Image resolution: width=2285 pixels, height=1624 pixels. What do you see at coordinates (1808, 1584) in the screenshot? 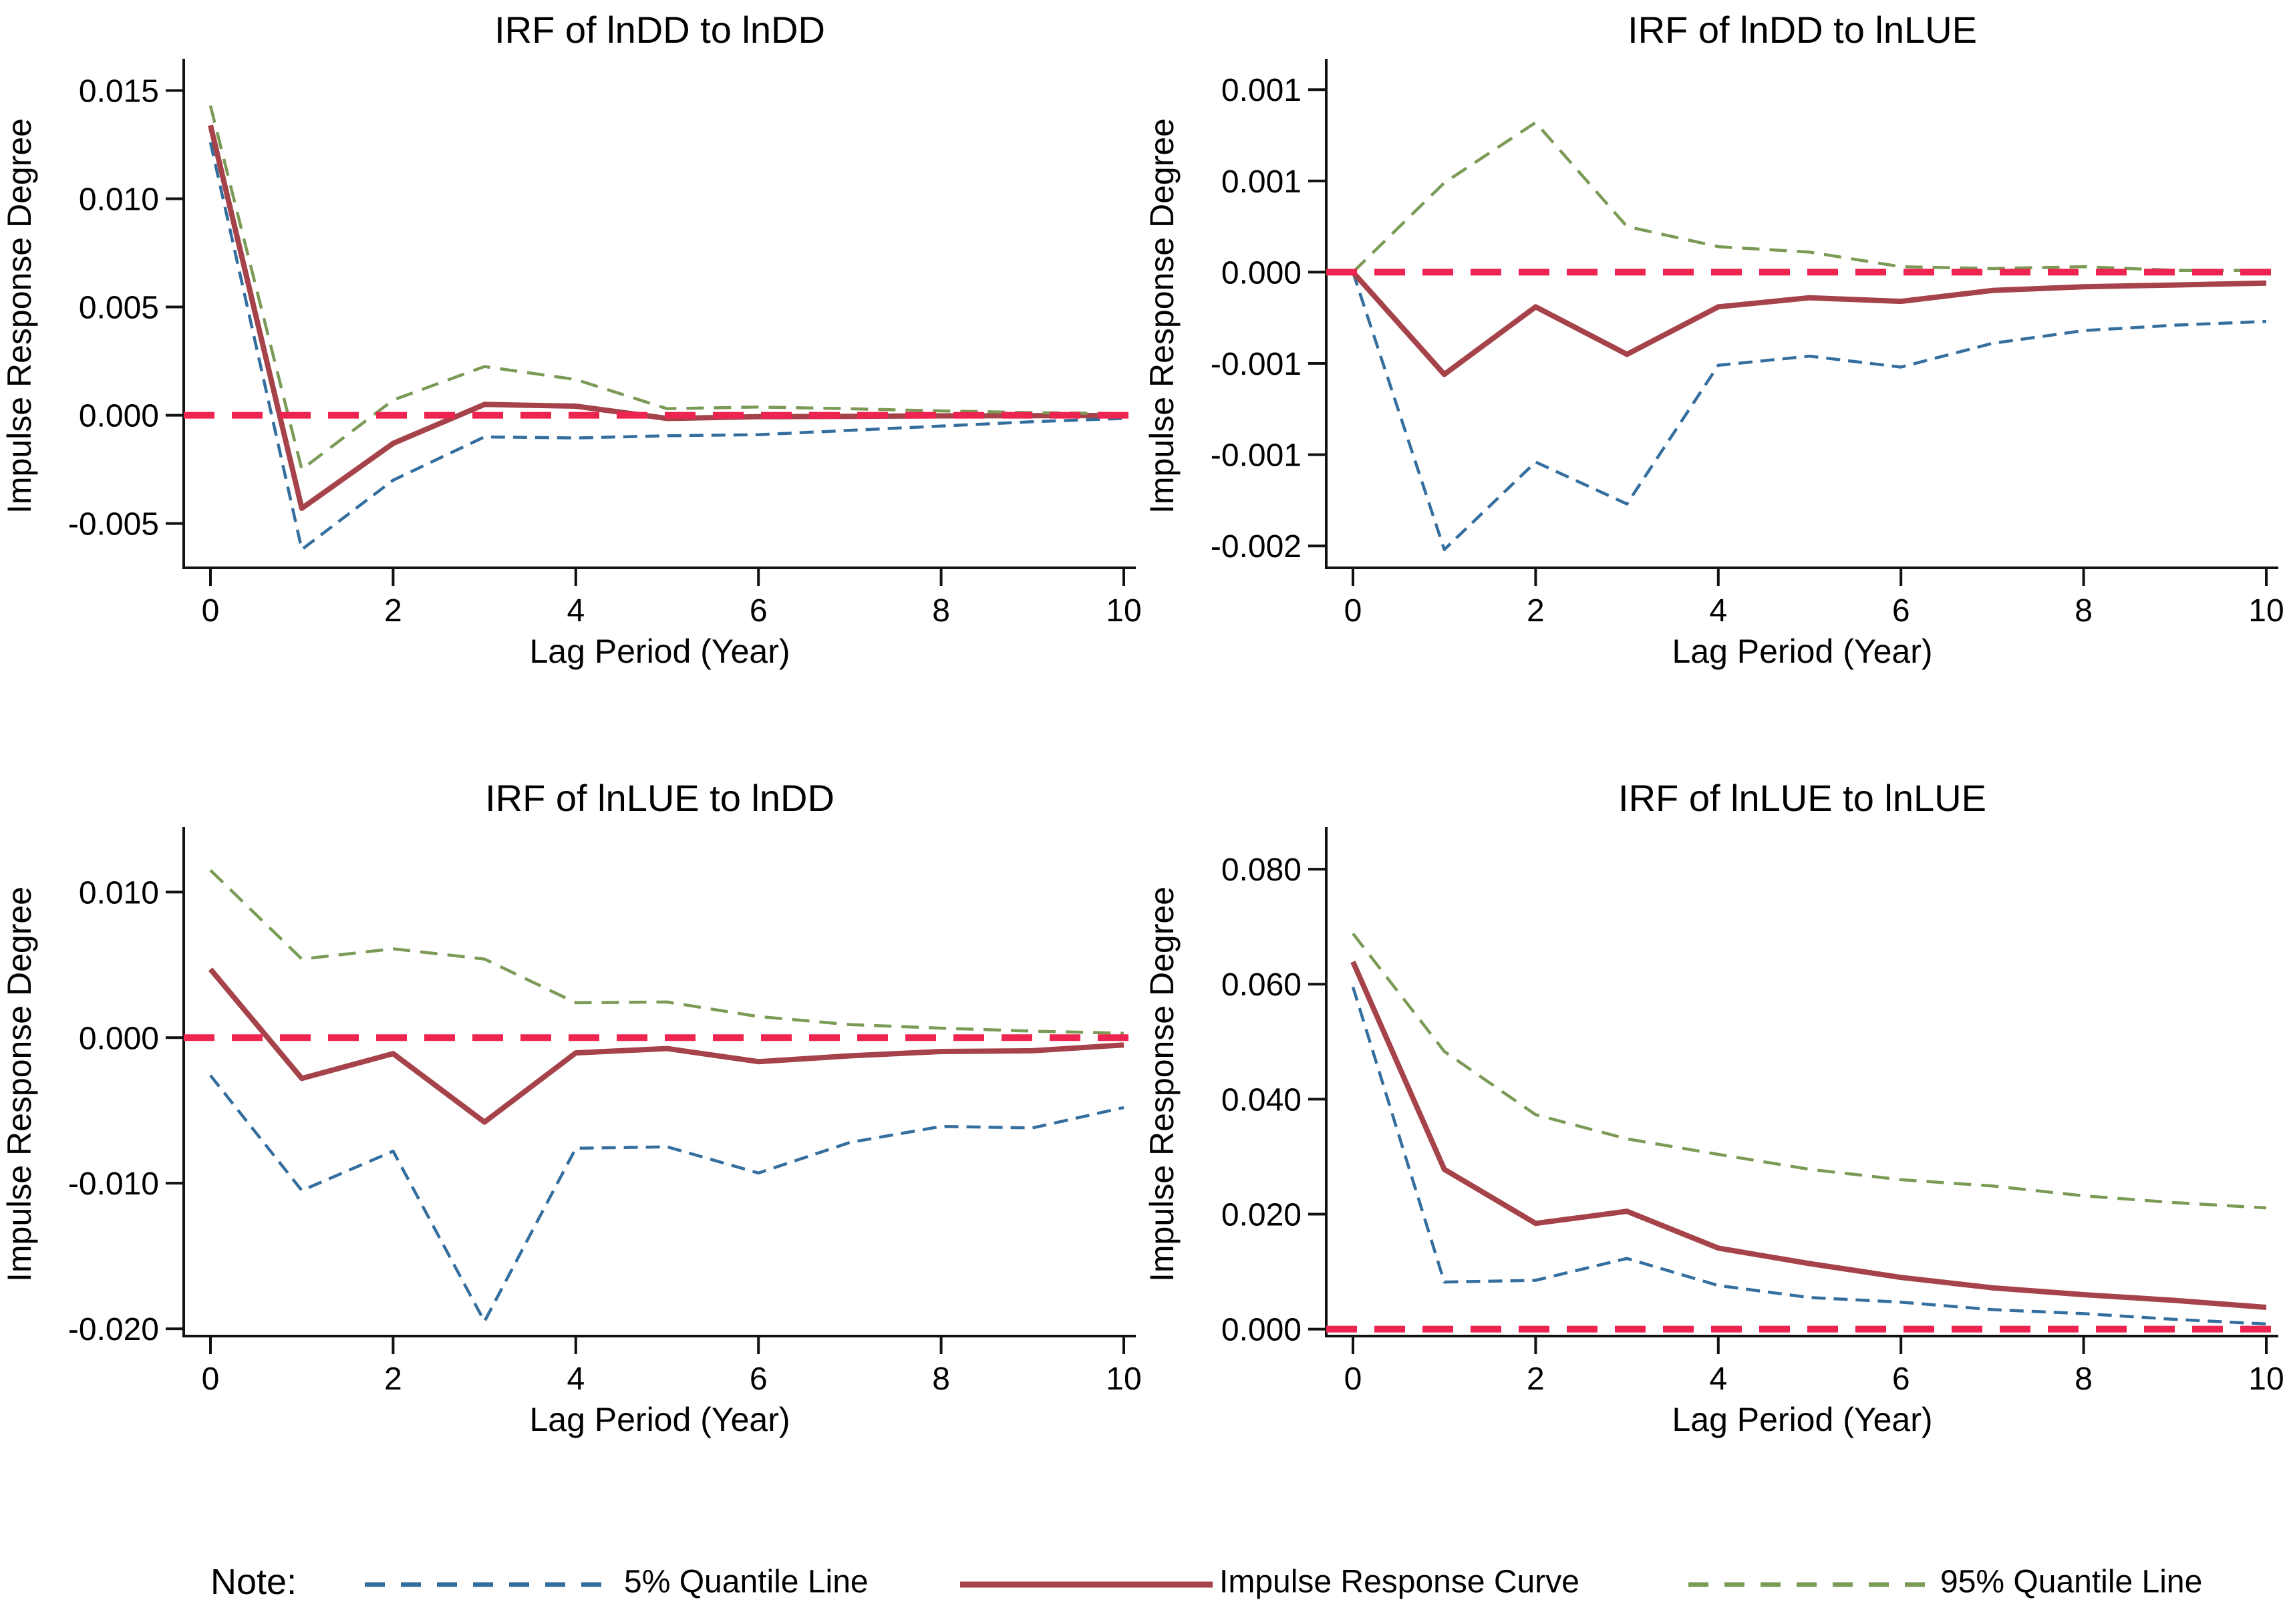
I see `q95-line-sample-icon` at bounding box center [1808, 1584].